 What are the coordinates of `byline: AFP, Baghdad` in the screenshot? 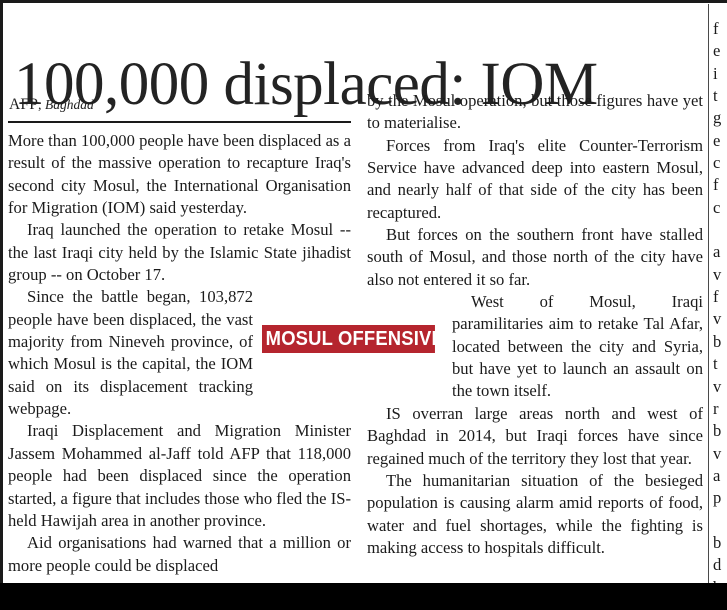 It's located at (179, 105).